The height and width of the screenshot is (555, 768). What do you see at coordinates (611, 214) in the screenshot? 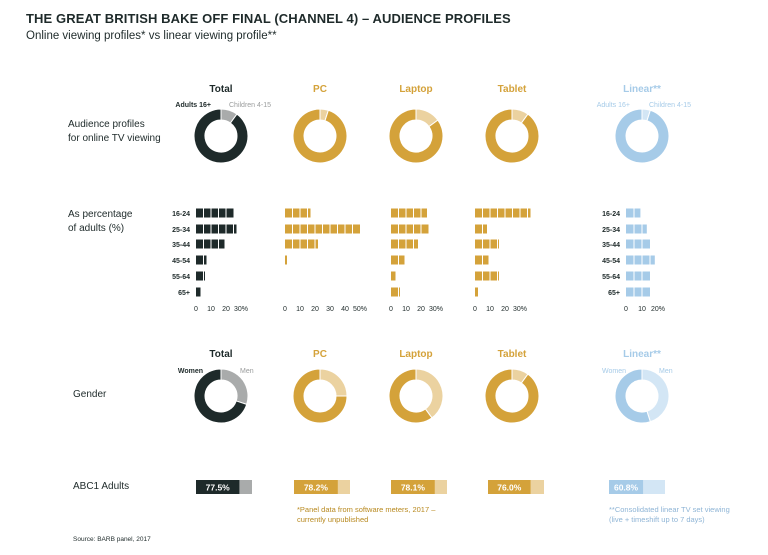
I see `age-label-linear-16-24: 16-24` at bounding box center [611, 214].